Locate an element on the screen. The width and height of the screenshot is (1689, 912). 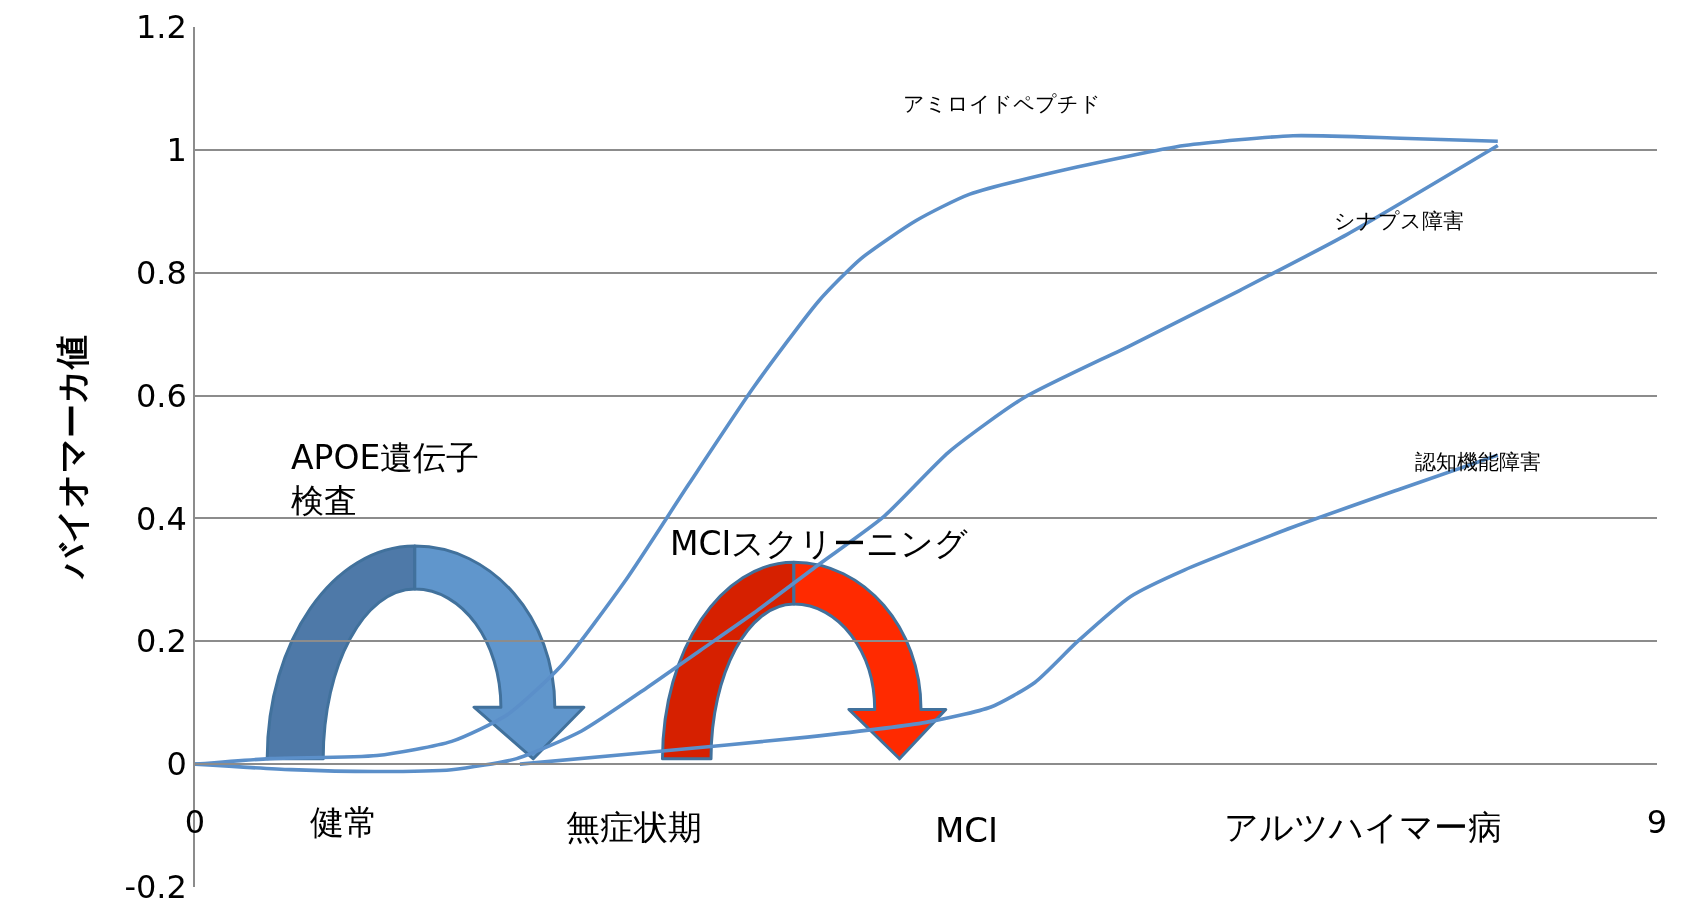
y-tick-label: -0.2 is located at coordinates (155, 887).